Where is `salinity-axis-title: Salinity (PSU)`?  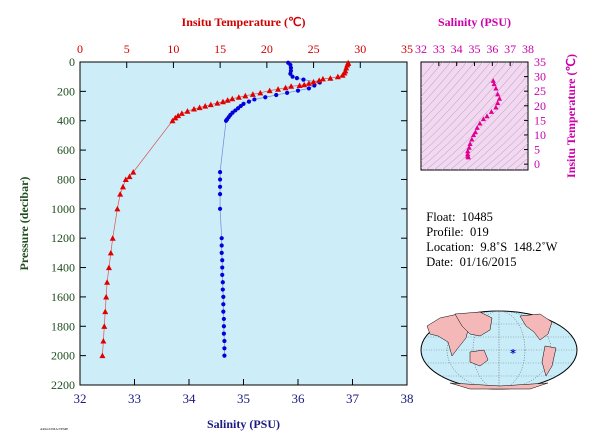
salinity-axis-title: Salinity (PSU) is located at coordinates (243, 424).